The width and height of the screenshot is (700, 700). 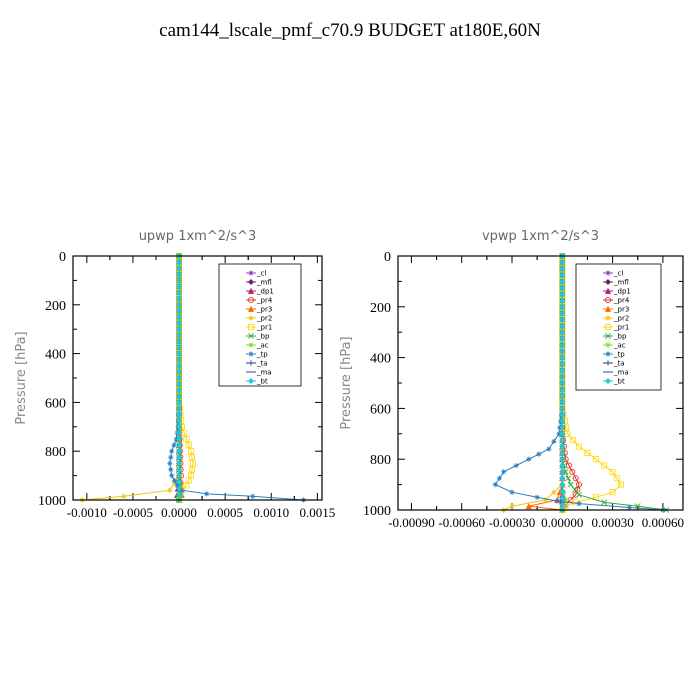 What do you see at coordinates (55, 452) in the screenshot?
I see `ytick-label: 800` at bounding box center [55, 452].